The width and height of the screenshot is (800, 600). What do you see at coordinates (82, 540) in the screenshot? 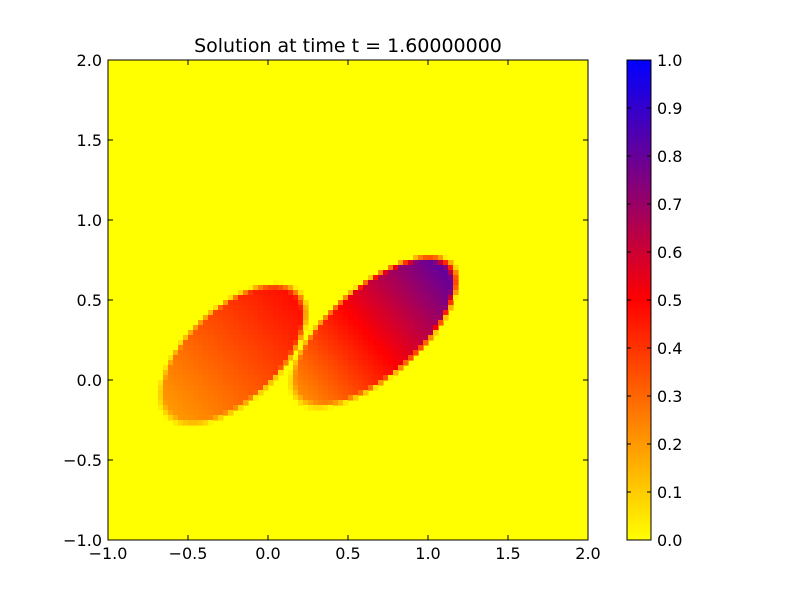
I see `y-tick-label: −1.0` at bounding box center [82, 540].